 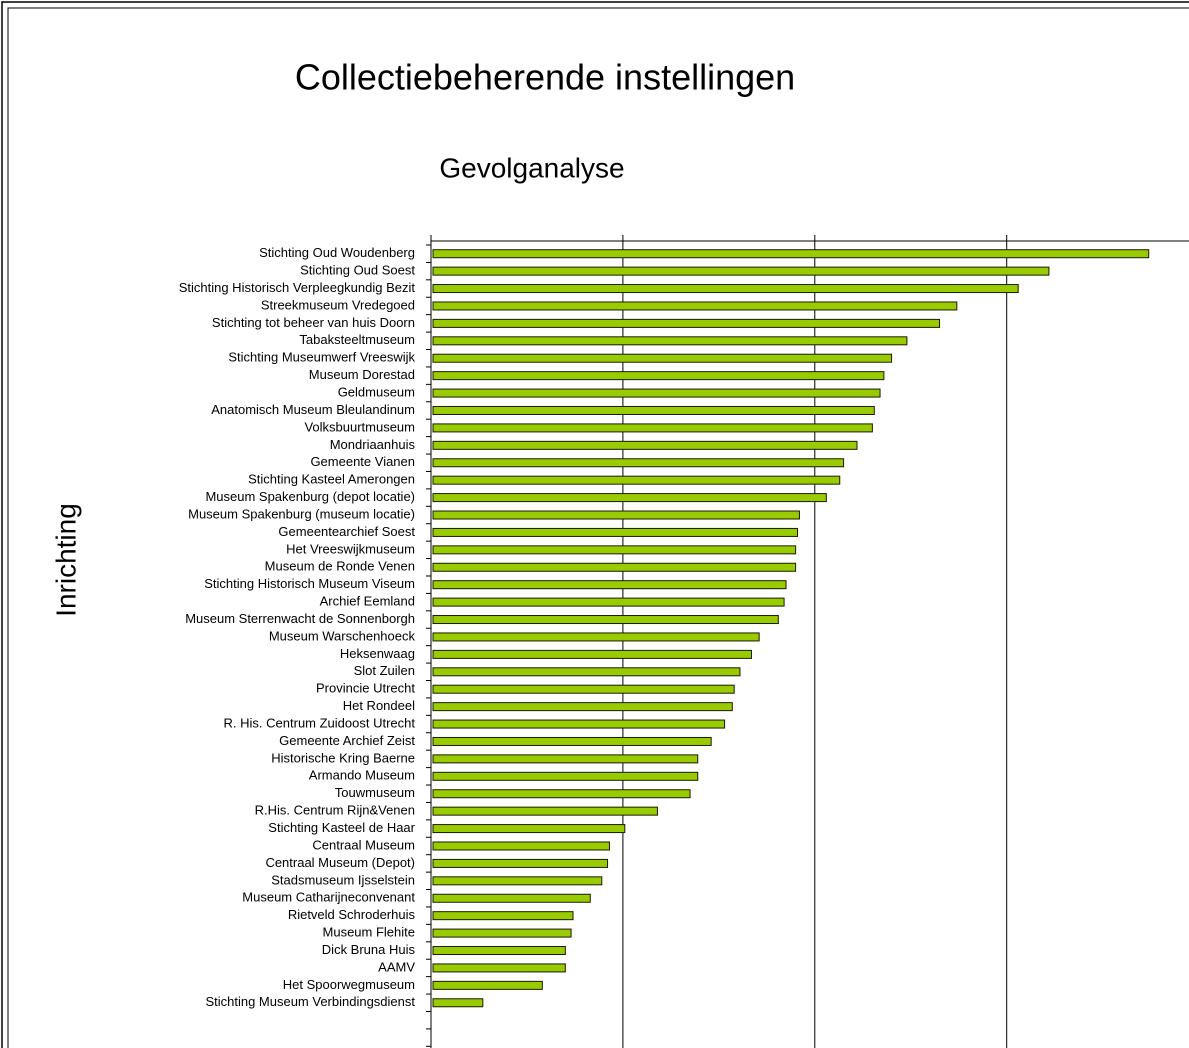 What do you see at coordinates (342, 635) in the screenshot?
I see `y-tick-label: Museum Warschenhoeck` at bounding box center [342, 635].